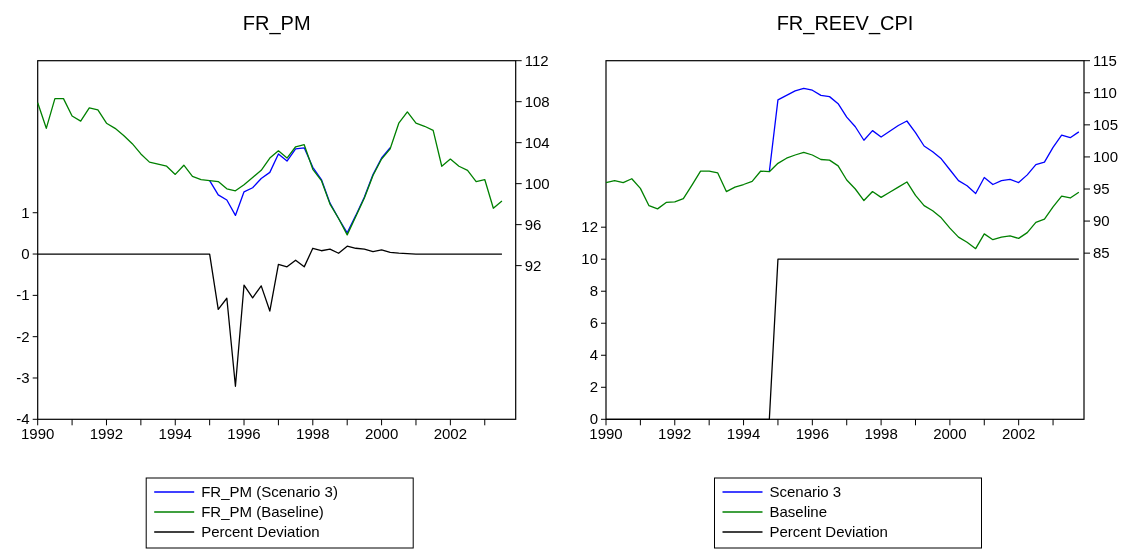 The image size is (1139, 556). Describe the element at coordinates (276, 23) in the screenshot. I see `chart-title: FR_PM` at that location.